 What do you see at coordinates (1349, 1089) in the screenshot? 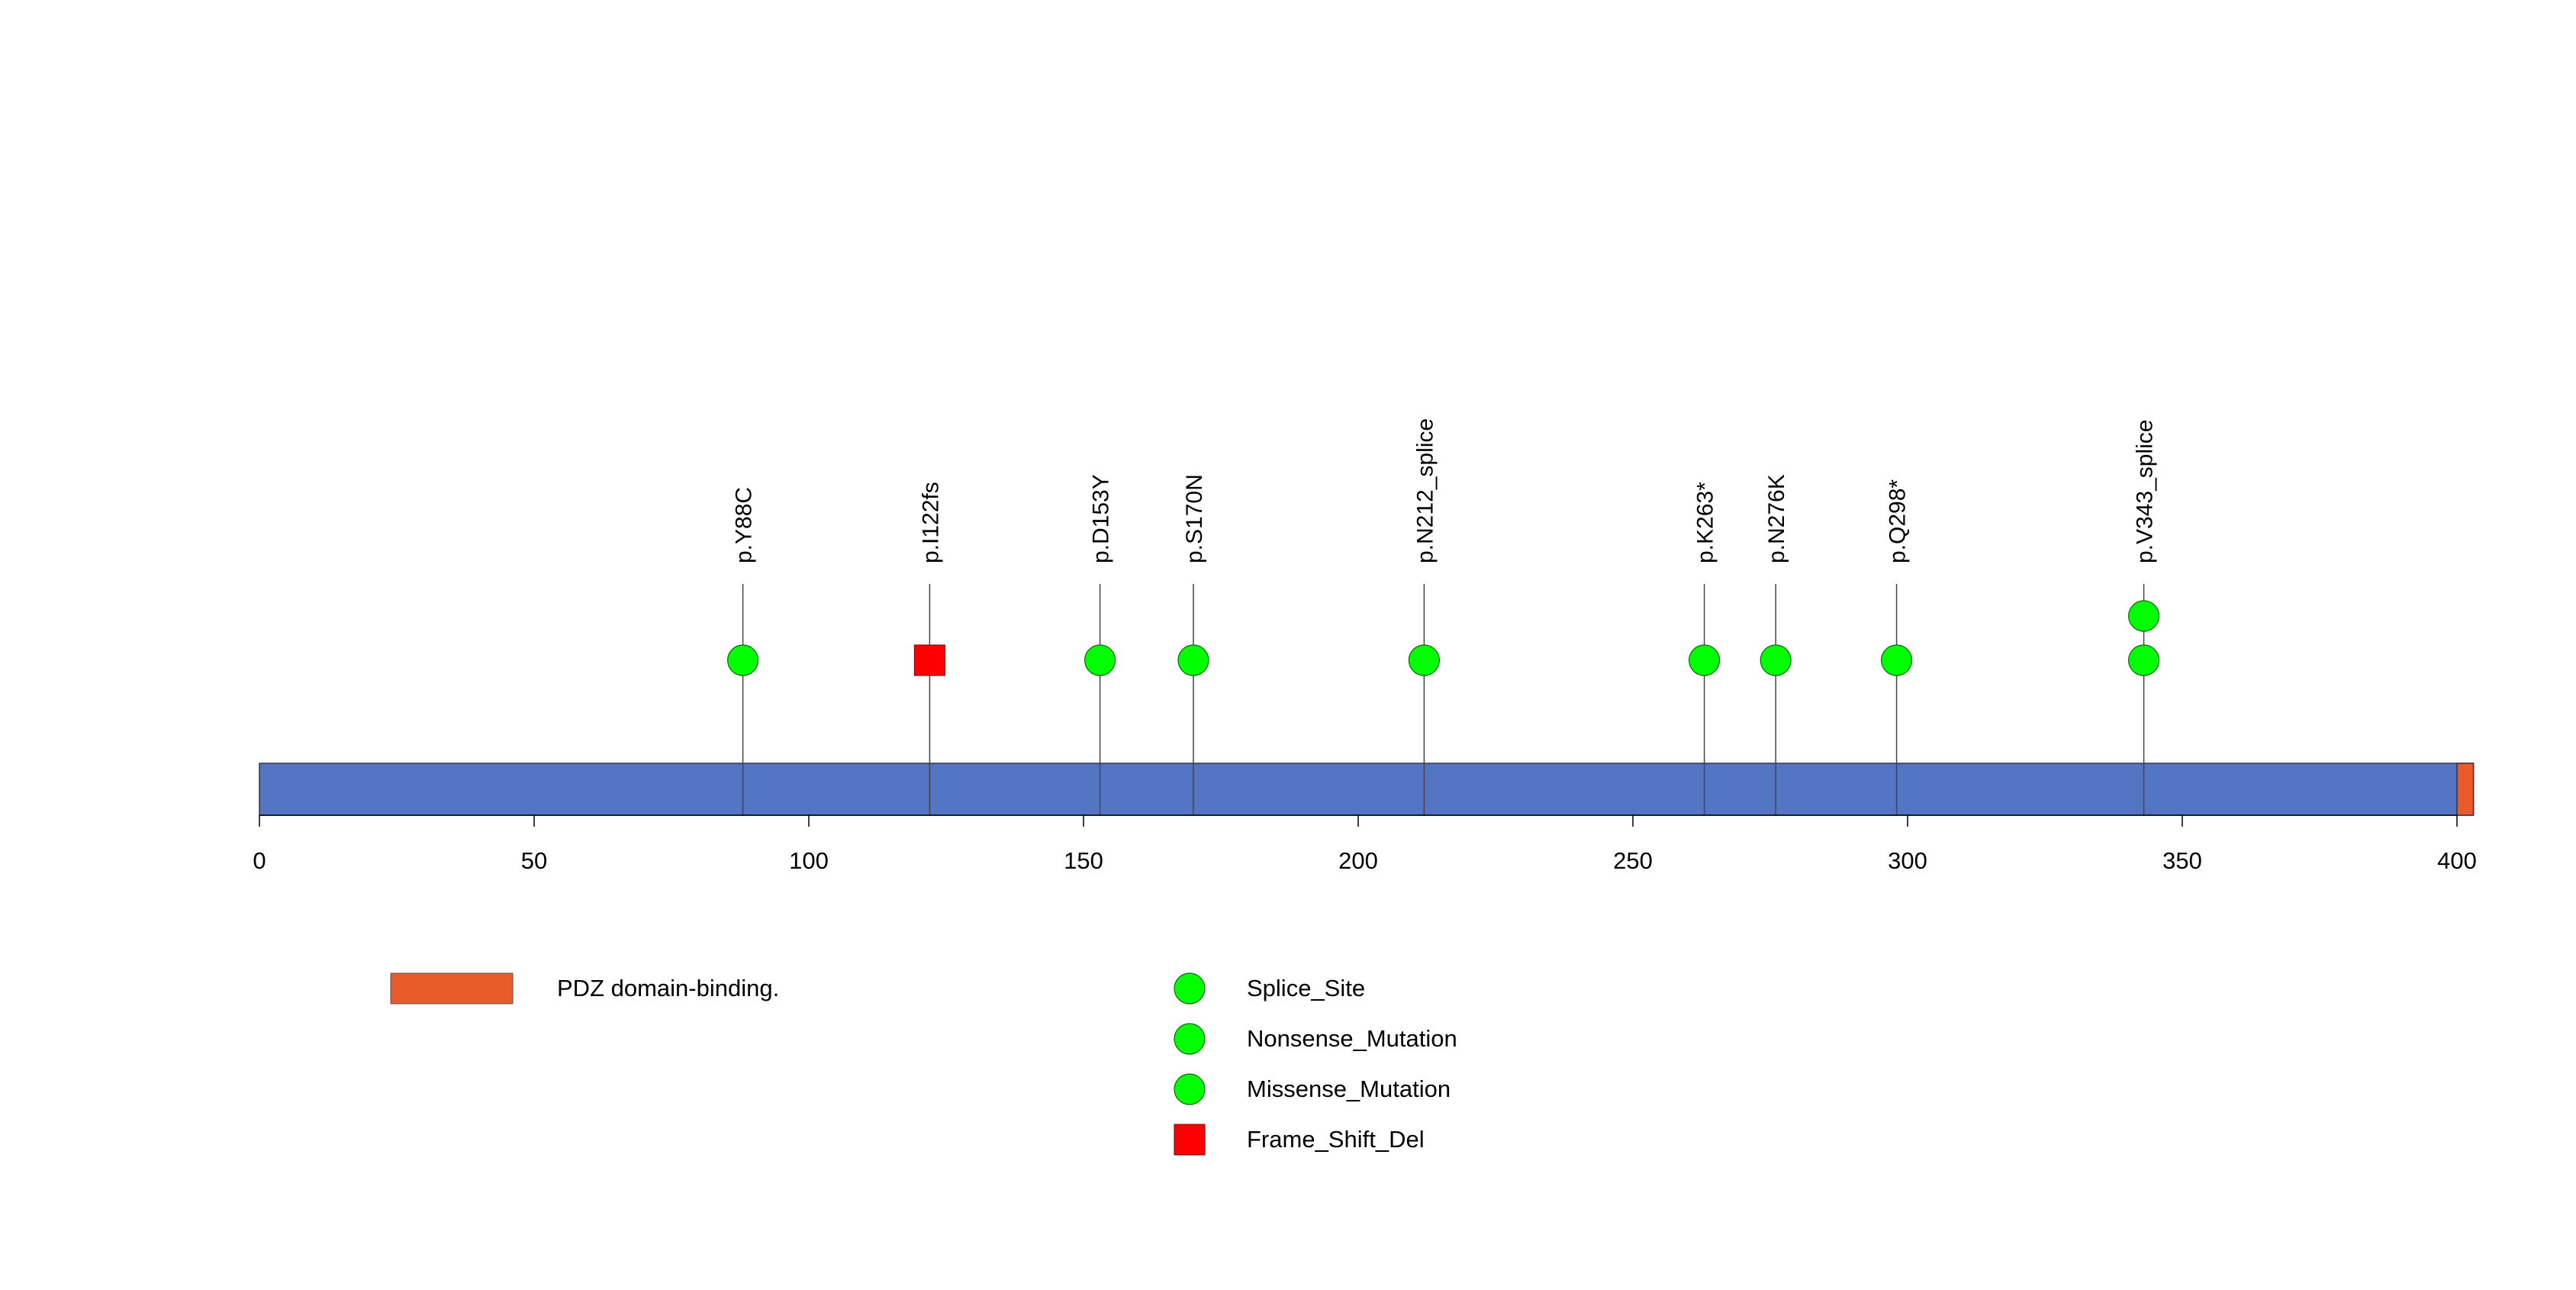
I see `legend-label: Missense_Mutation` at bounding box center [1349, 1089].